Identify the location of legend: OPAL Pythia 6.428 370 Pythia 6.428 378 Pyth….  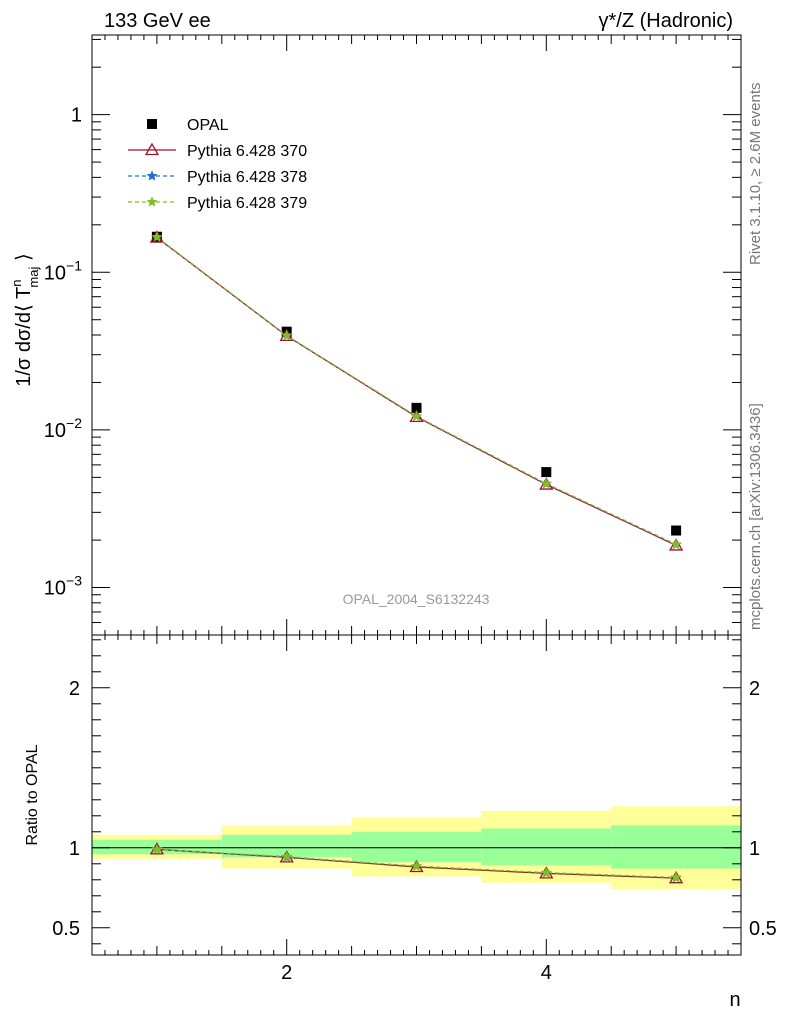
(217, 164).